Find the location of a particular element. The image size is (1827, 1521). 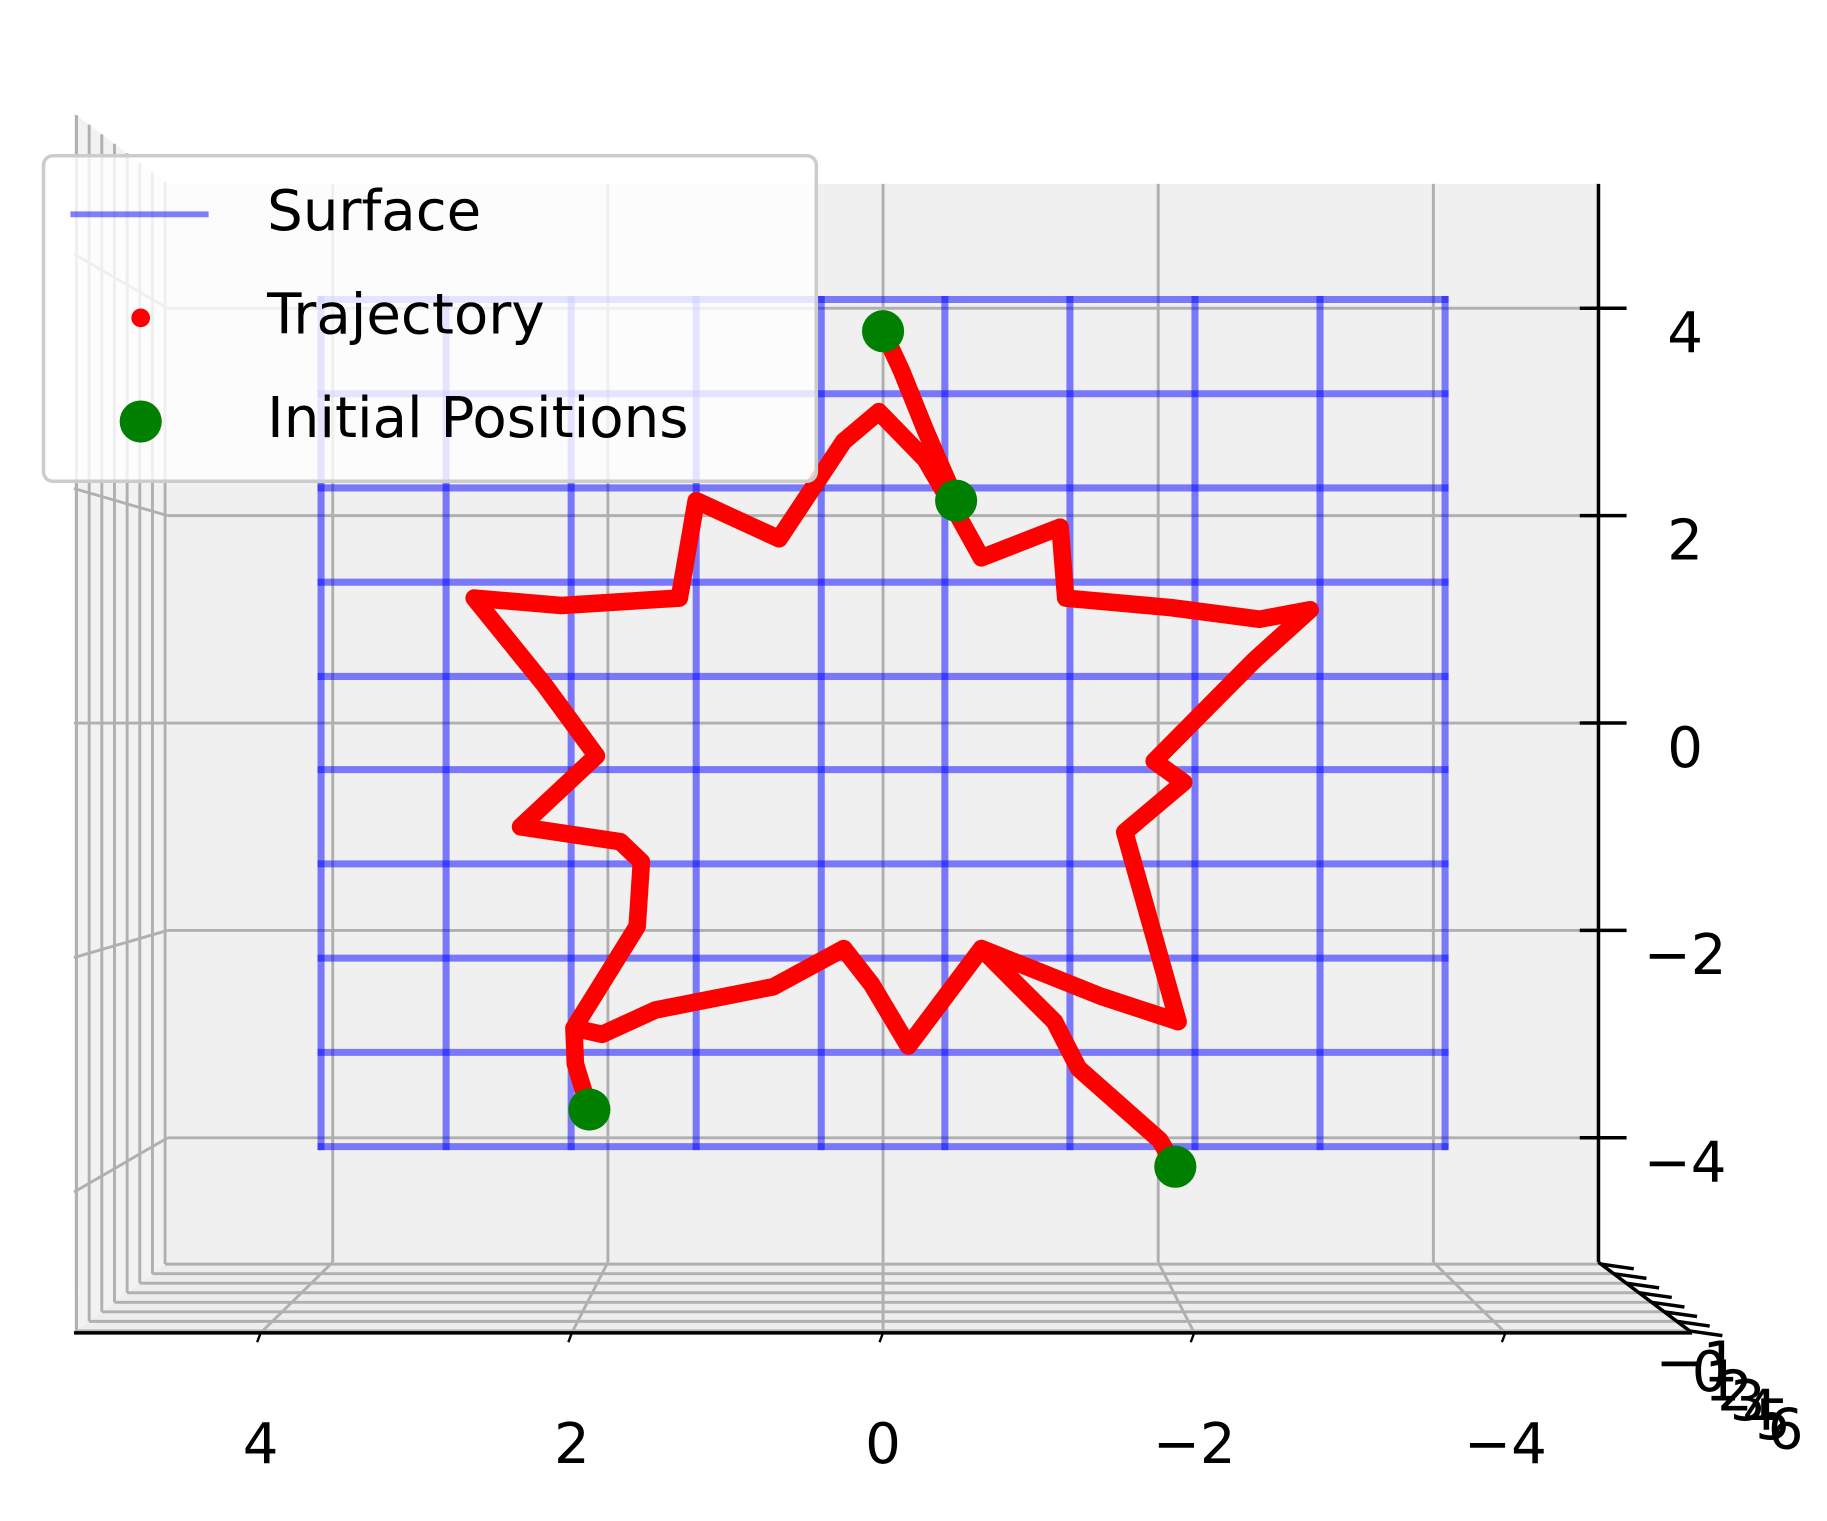

z-tick-label: 2 is located at coordinates (1735, 1391).